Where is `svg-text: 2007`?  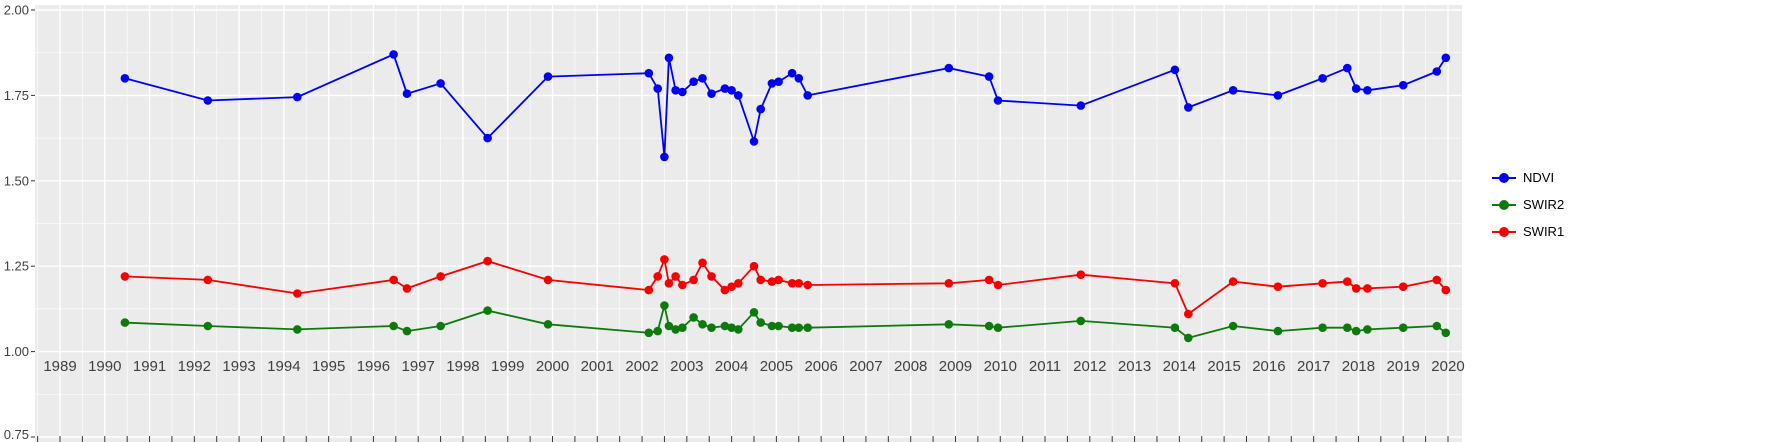
svg-text: 2007 is located at coordinates (865, 366).